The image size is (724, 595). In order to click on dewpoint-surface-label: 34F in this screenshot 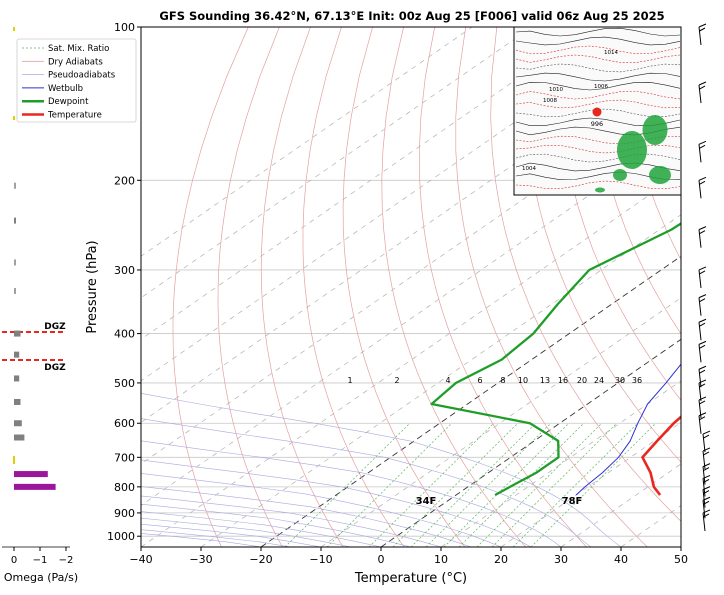, I will do `click(426, 501)`.